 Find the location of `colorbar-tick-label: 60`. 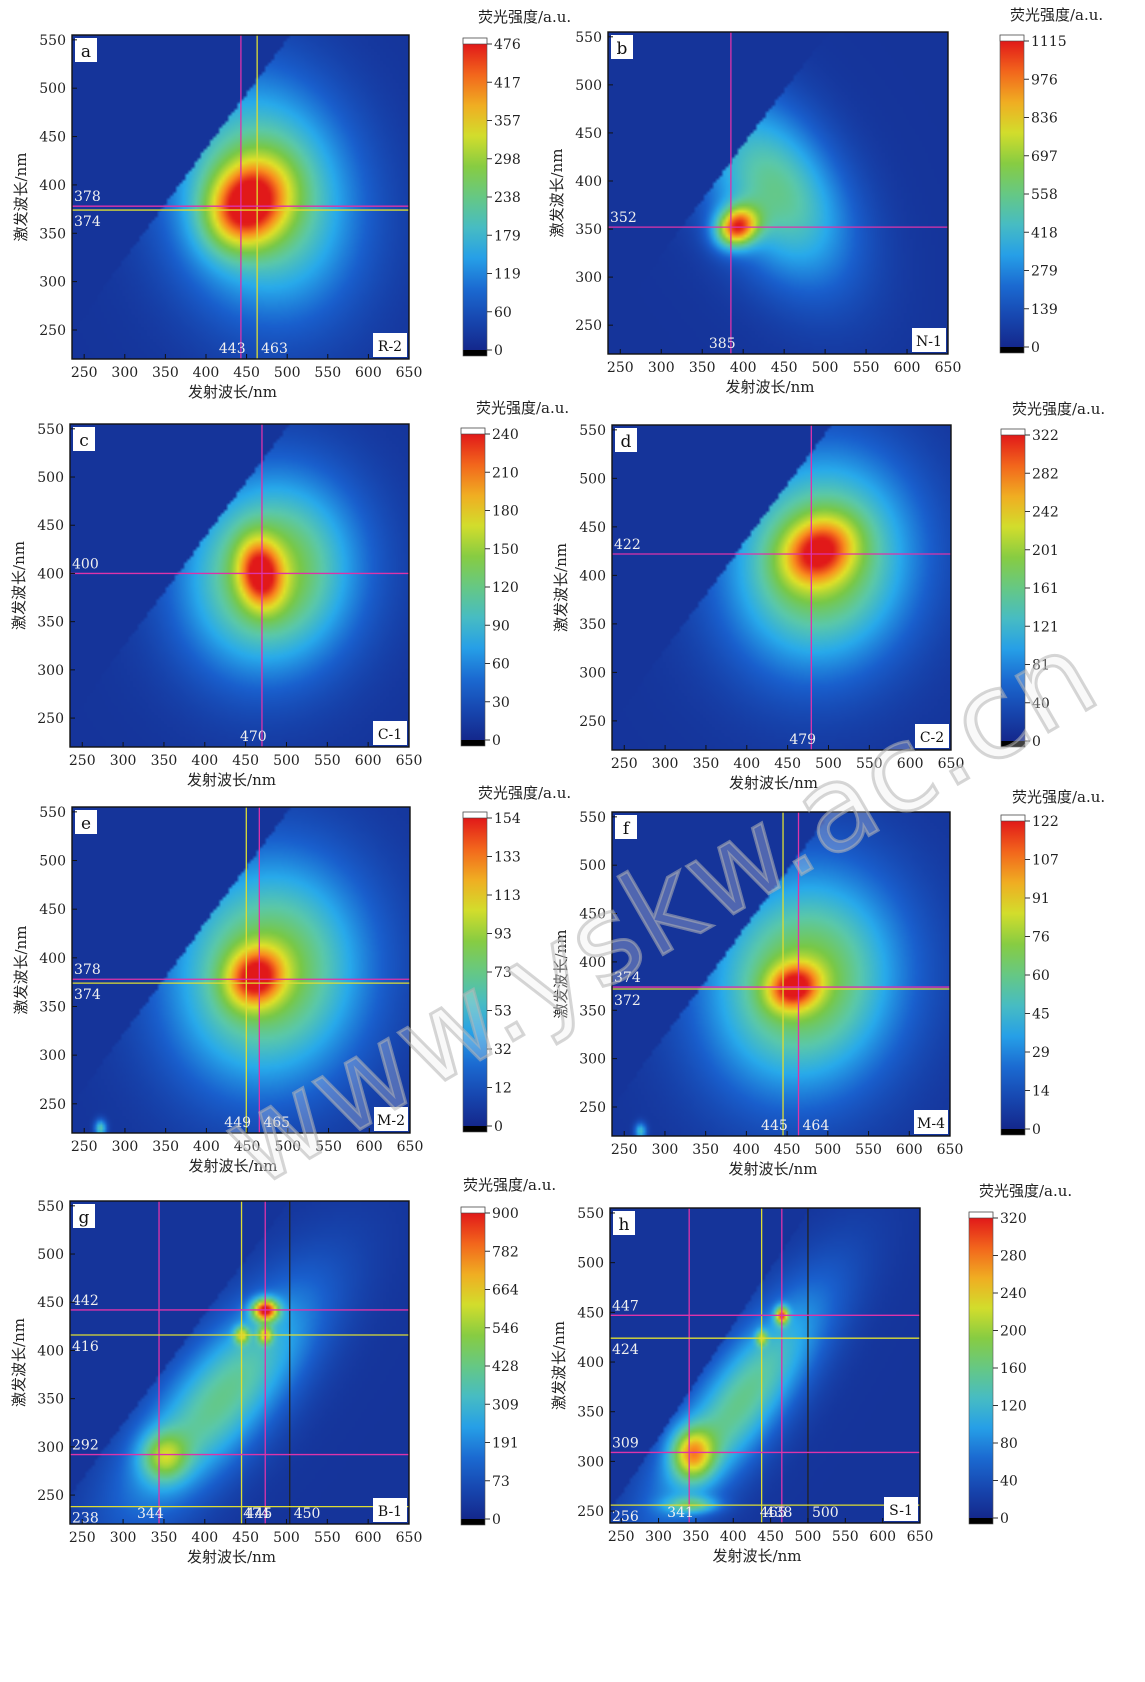

colorbar-tick-label: 60 is located at coordinates (501, 665).